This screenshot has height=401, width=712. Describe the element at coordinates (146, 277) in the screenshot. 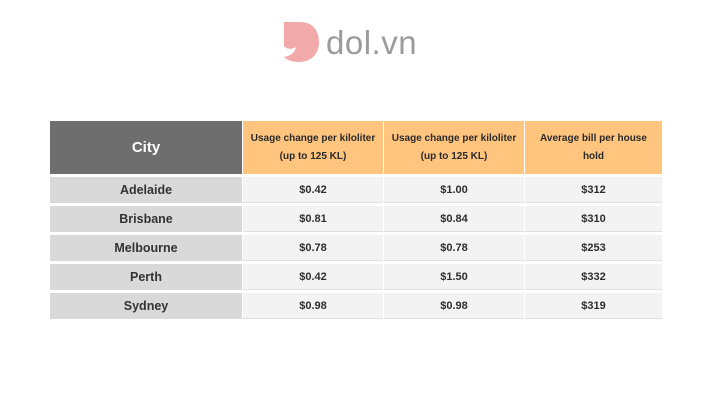

I see `row-city-perth: Perth` at that location.